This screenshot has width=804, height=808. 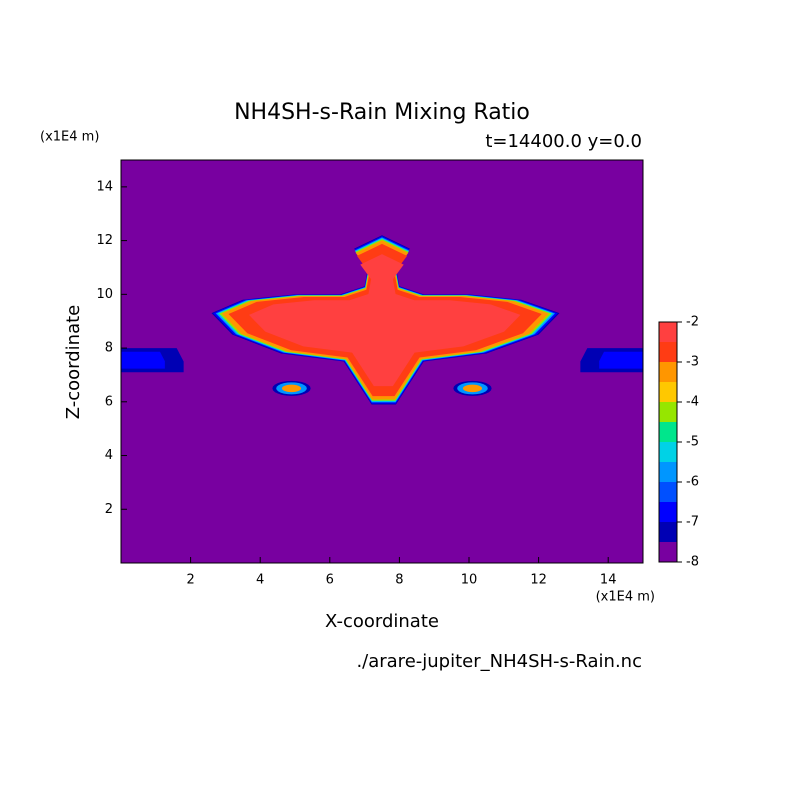 I want to click on colorbar-tick-label: -7, so click(x=692, y=522).